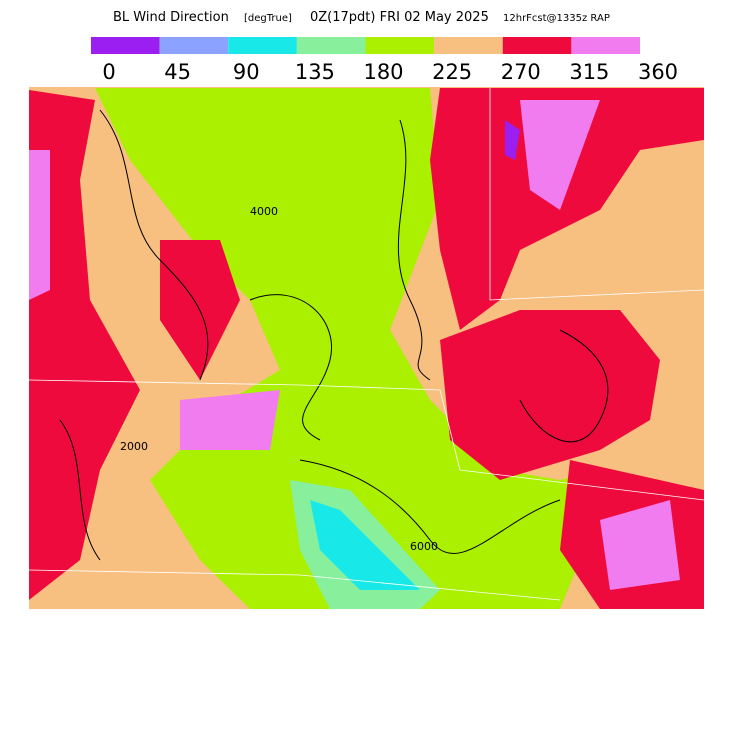 This screenshot has width=734, height=734. I want to click on colorbar-label: 180, so click(383, 72).